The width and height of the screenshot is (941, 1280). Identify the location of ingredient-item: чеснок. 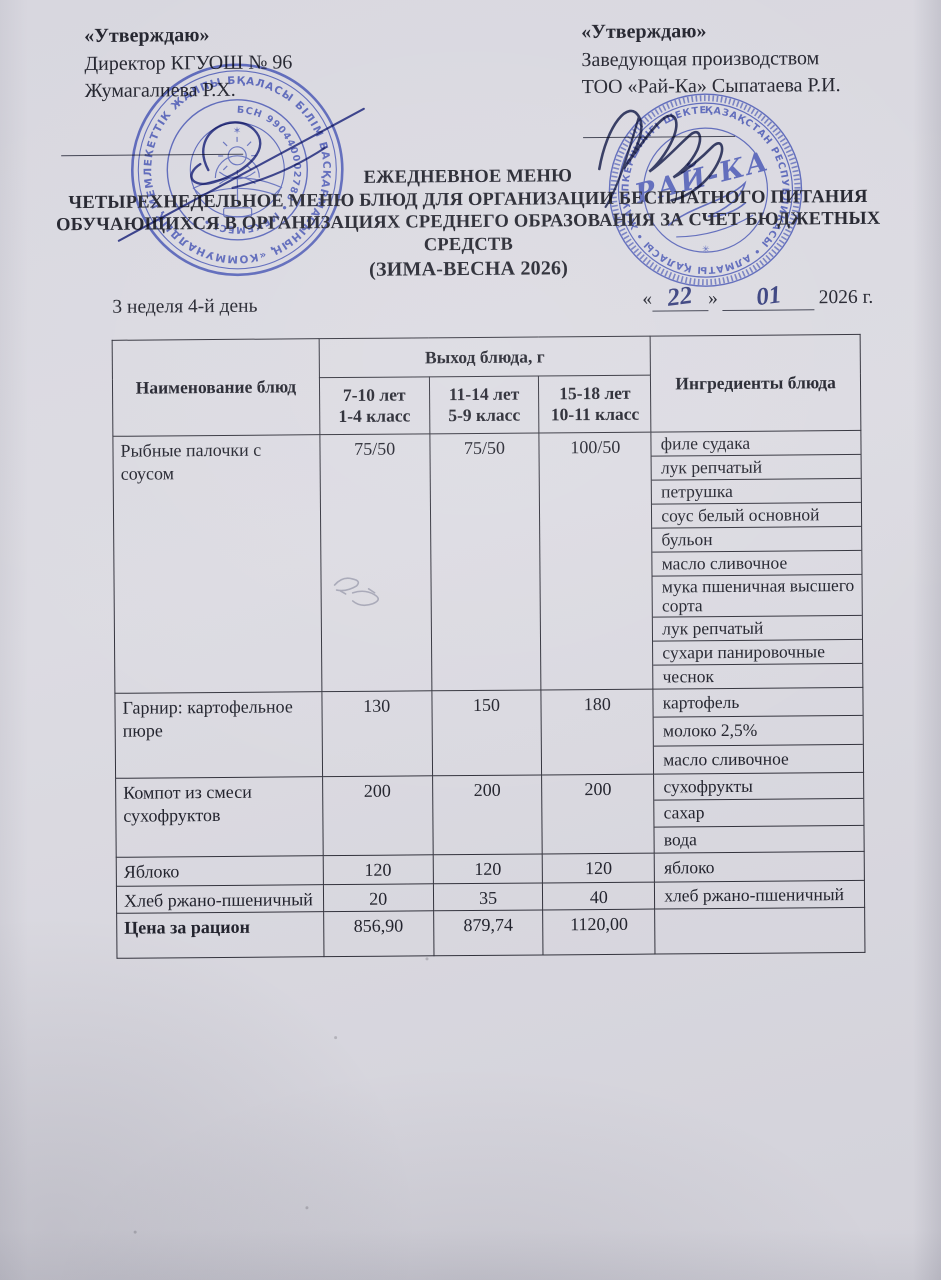
(688, 676).